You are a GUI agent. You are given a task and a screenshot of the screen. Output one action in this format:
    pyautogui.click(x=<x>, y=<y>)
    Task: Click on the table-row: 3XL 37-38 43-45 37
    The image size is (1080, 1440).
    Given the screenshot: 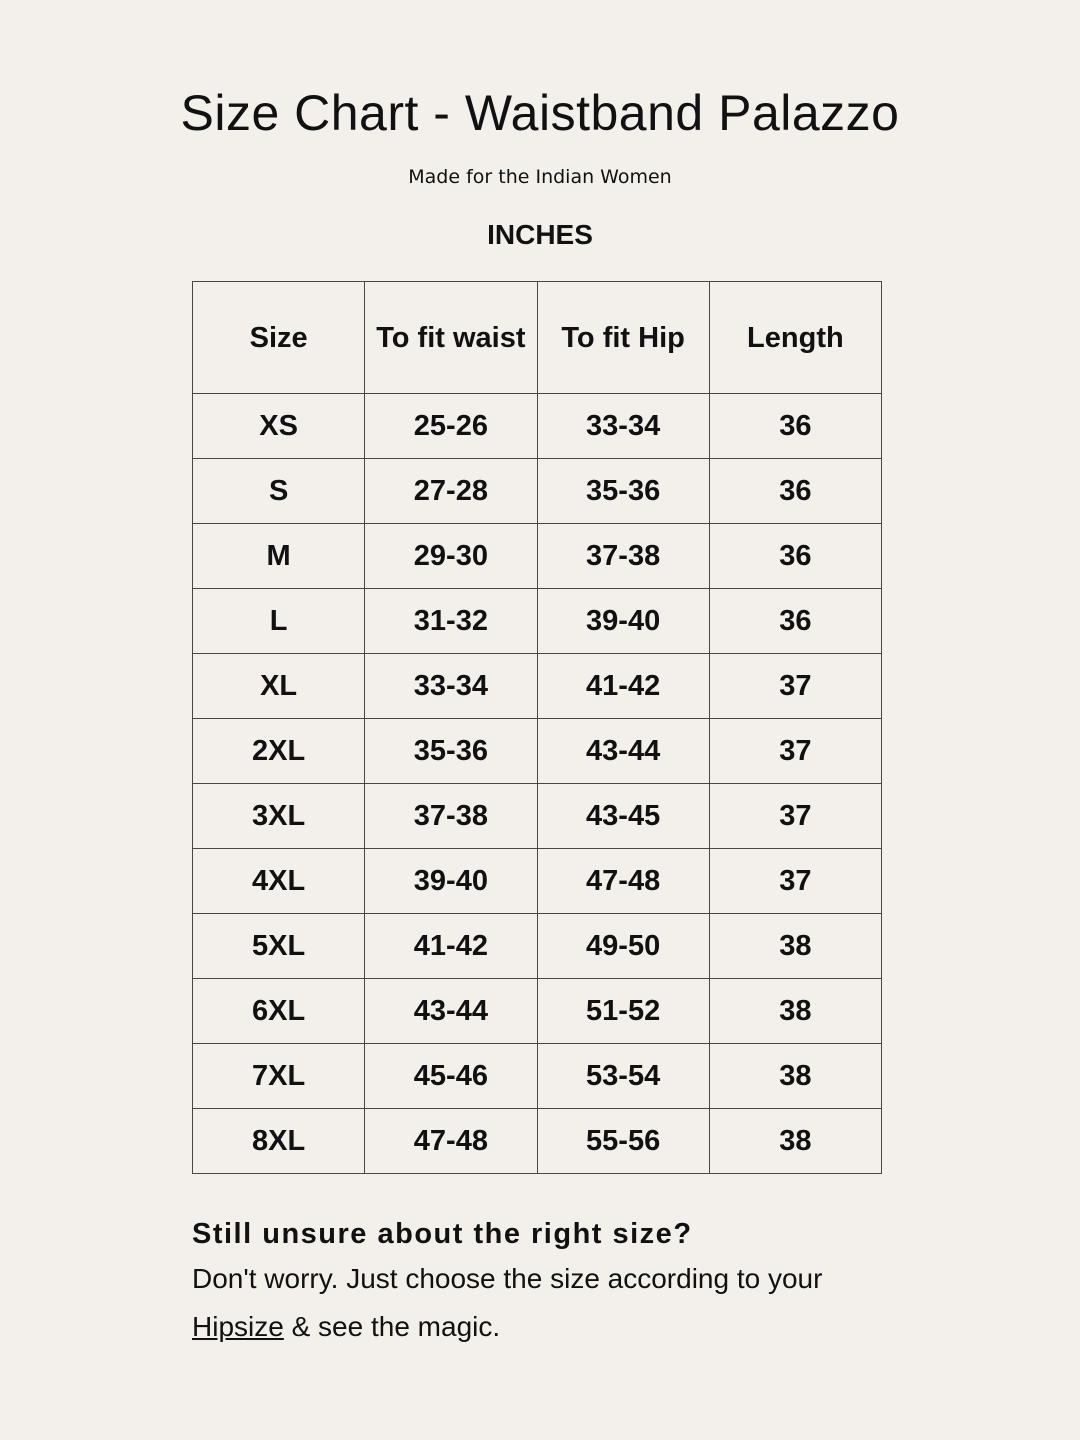 What is the action you would take?
    pyautogui.click(x=537, y=816)
    